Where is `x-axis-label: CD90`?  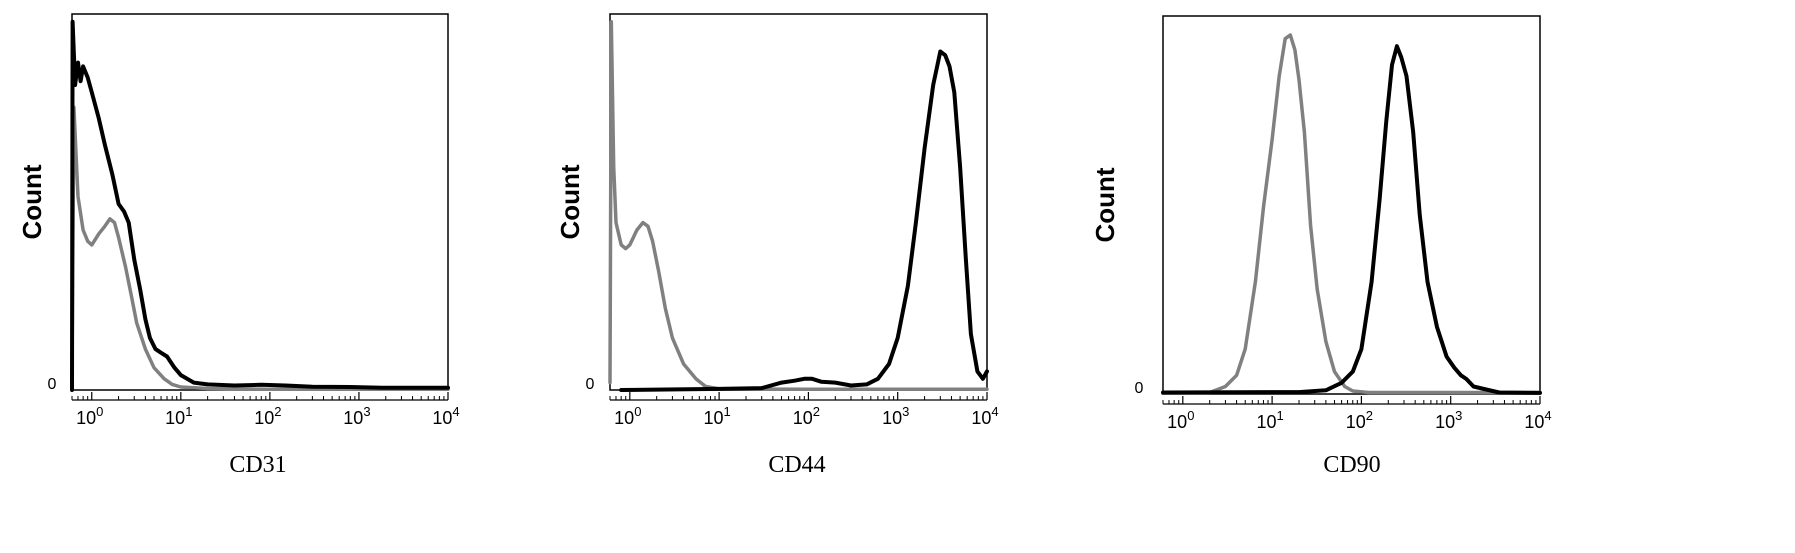
x-axis-label: CD90 is located at coordinates (1351, 465).